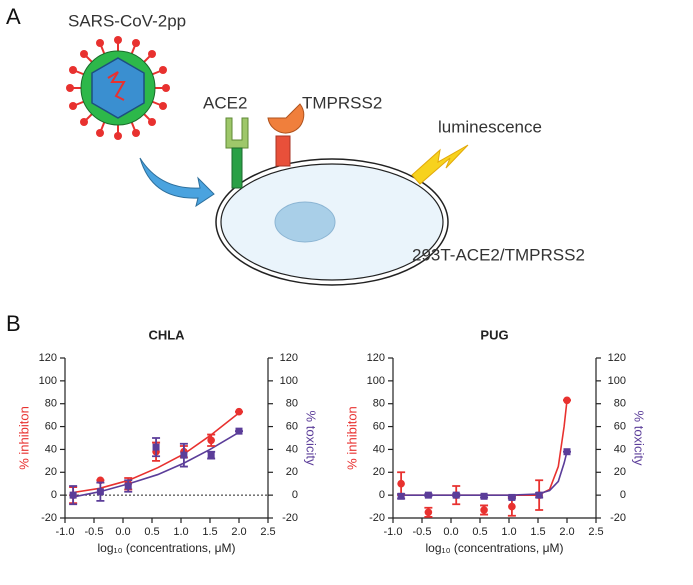  I want to click on chart-title: PUG, so click(494, 334).